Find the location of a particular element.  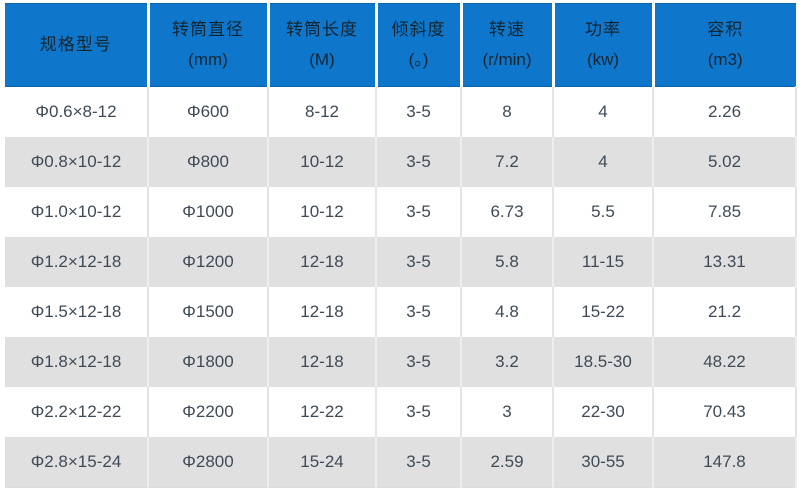

column-header-power-label: 功率 is located at coordinates (603, 29).